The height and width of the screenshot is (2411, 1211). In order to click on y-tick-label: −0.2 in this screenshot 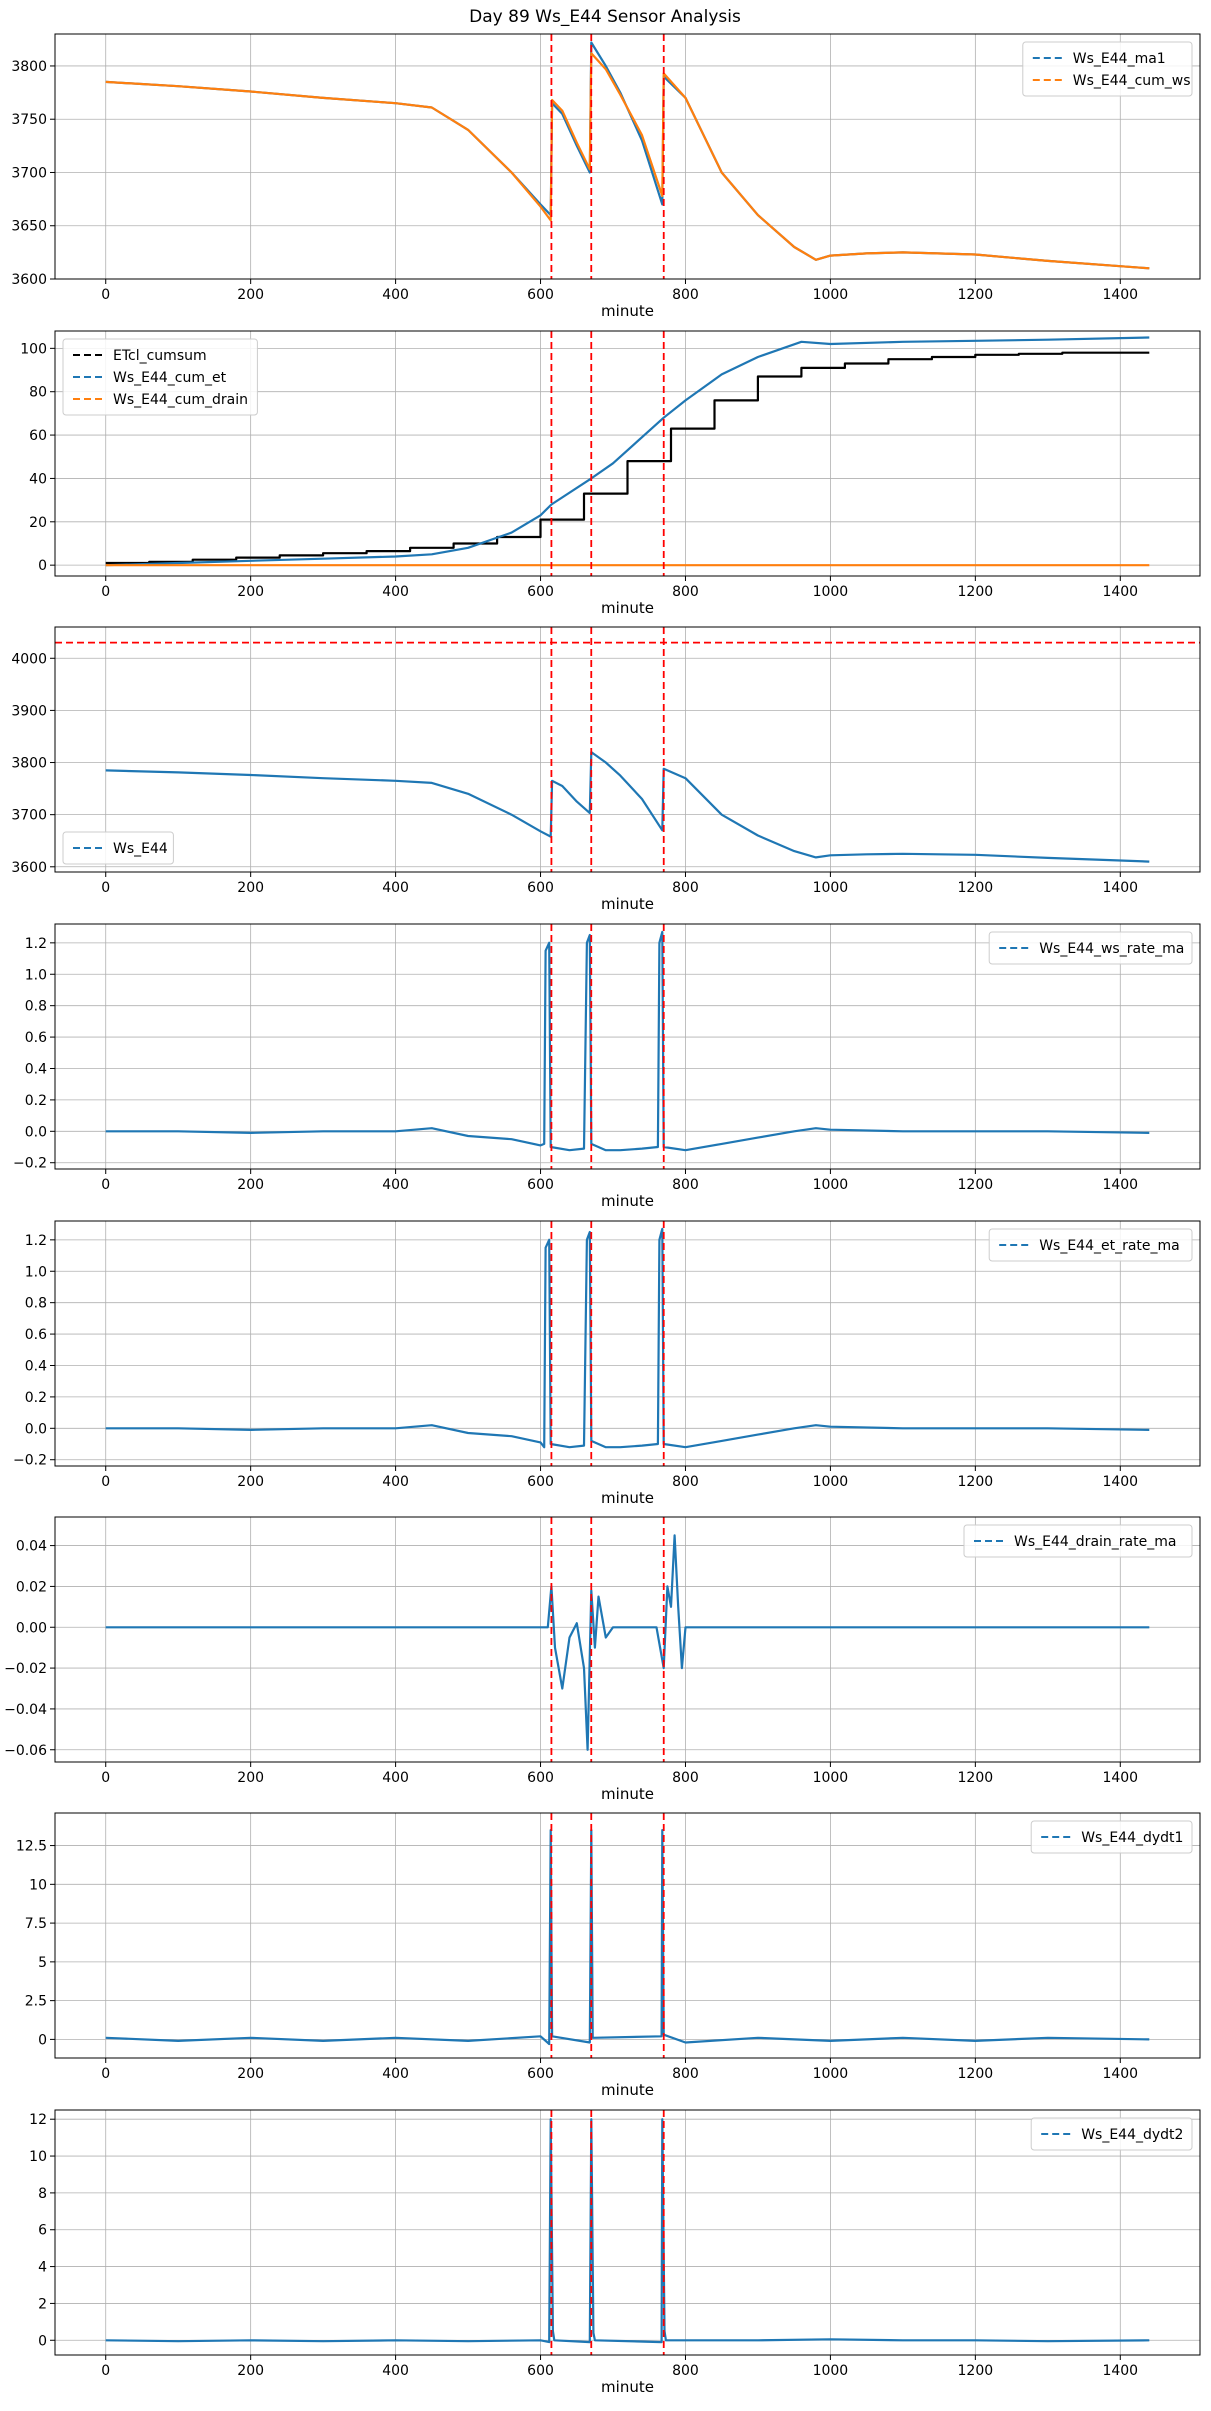, I will do `click(30, 1461)`.